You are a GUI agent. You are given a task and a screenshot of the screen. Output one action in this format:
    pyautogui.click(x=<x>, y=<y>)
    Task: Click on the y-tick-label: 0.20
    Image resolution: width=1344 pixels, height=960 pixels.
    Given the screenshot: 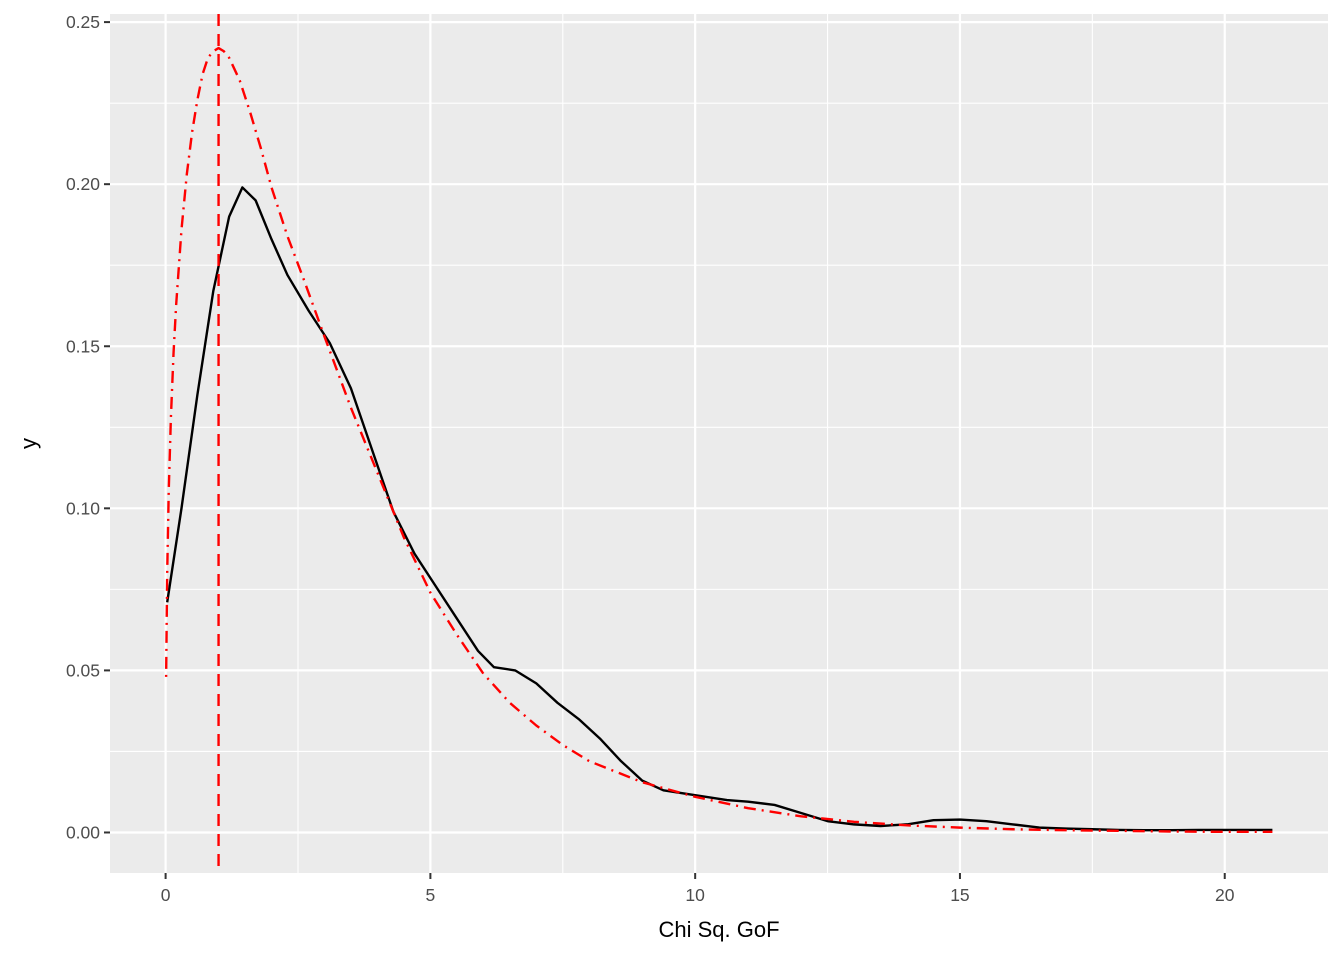 What is the action you would take?
    pyautogui.click(x=83, y=184)
    